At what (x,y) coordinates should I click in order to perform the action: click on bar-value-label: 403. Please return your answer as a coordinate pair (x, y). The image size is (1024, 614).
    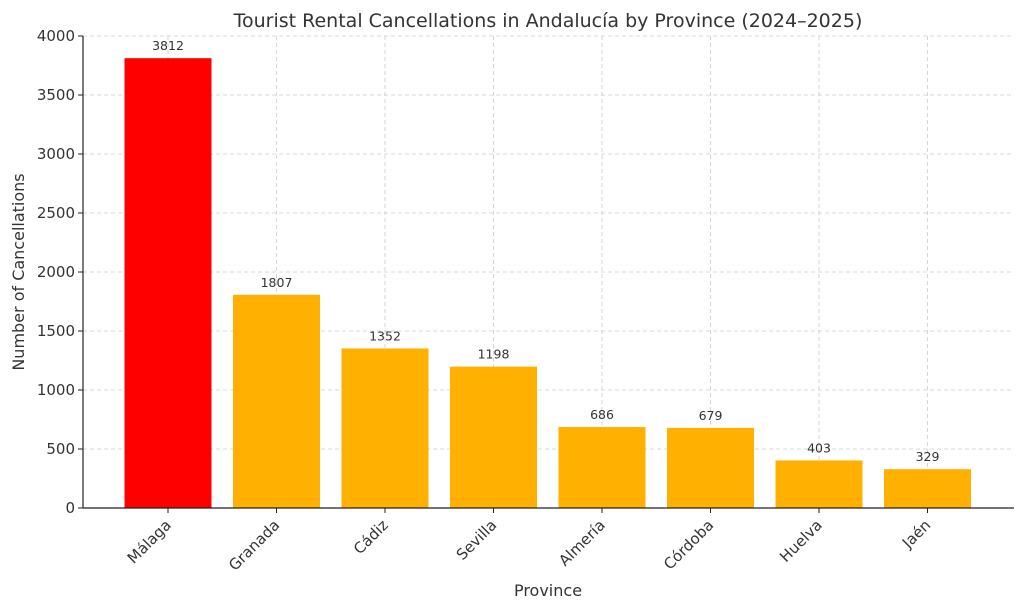
    Looking at the image, I should click on (819, 447).